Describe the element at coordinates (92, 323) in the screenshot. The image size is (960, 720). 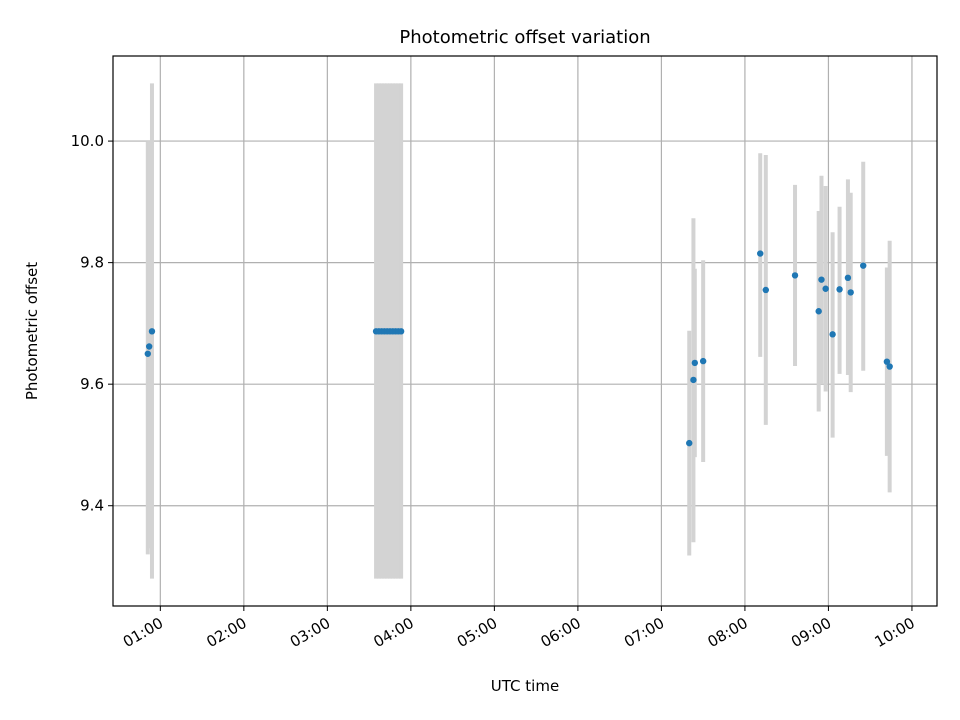
I see `y-axis-ticks: 9.4 9.6 9.8 10.0` at that location.